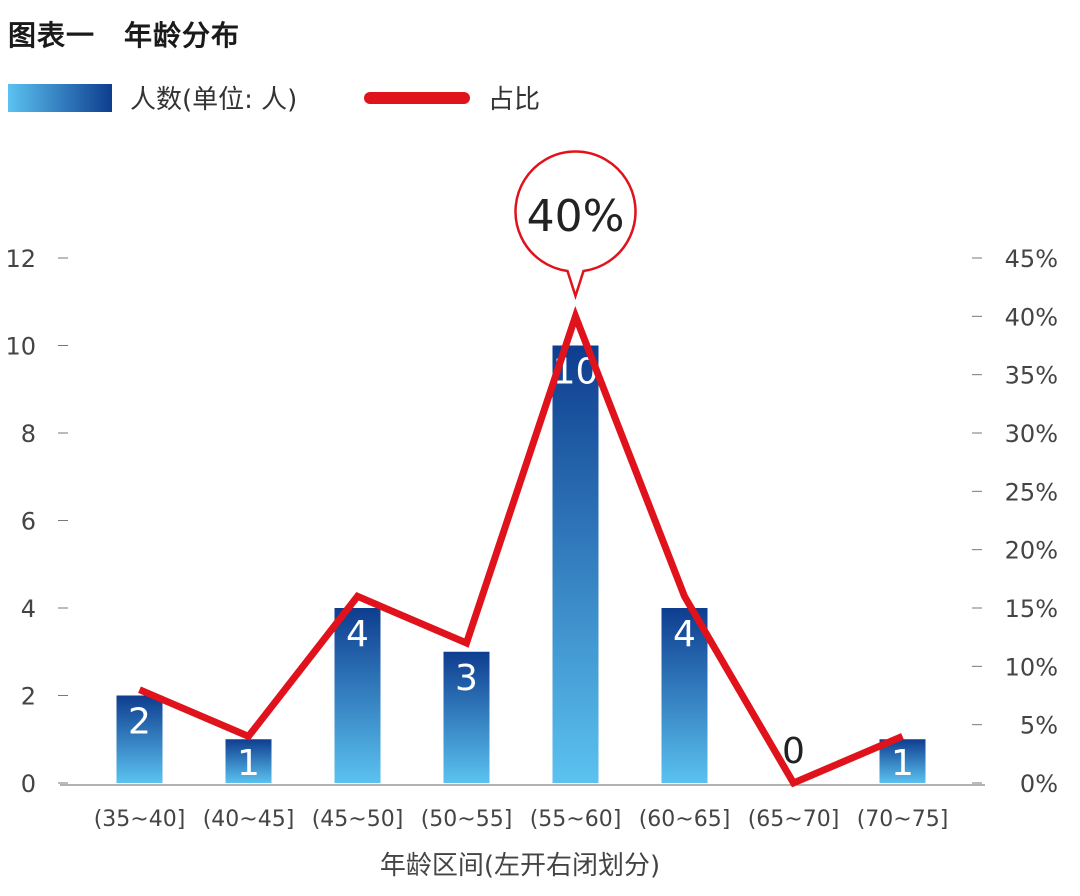 Image resolution: width=1080 pixels, height=896 pixels. I want to click on callout-label: 40%, so click(576, 216).